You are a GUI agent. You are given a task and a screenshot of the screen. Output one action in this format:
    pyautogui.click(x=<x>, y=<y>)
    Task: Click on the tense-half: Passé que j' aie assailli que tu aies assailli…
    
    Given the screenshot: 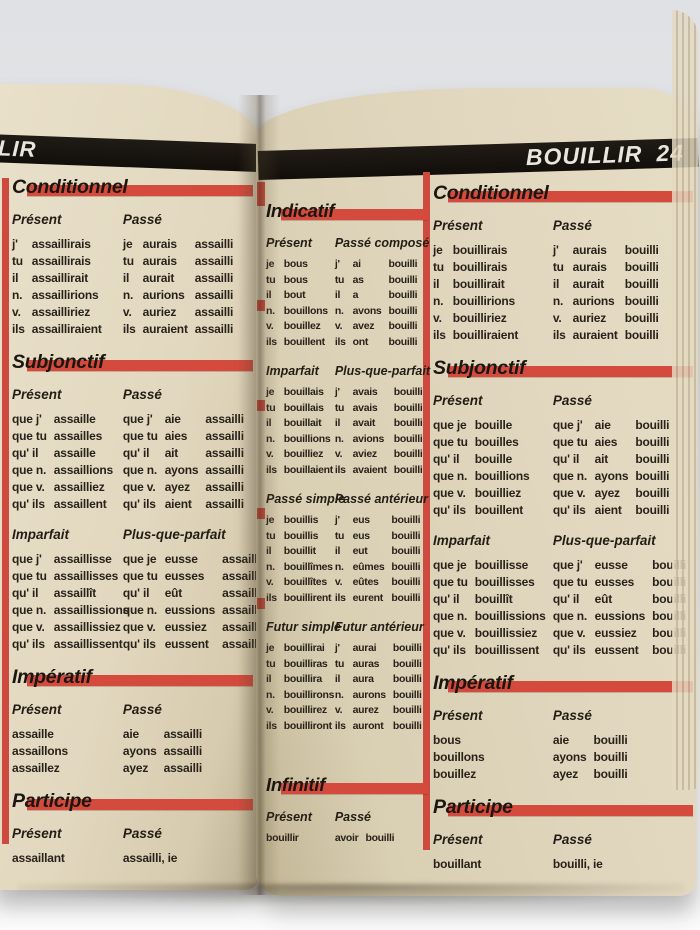 What is the action you would take?
    pyautogui.click(x=185, y=450)
    